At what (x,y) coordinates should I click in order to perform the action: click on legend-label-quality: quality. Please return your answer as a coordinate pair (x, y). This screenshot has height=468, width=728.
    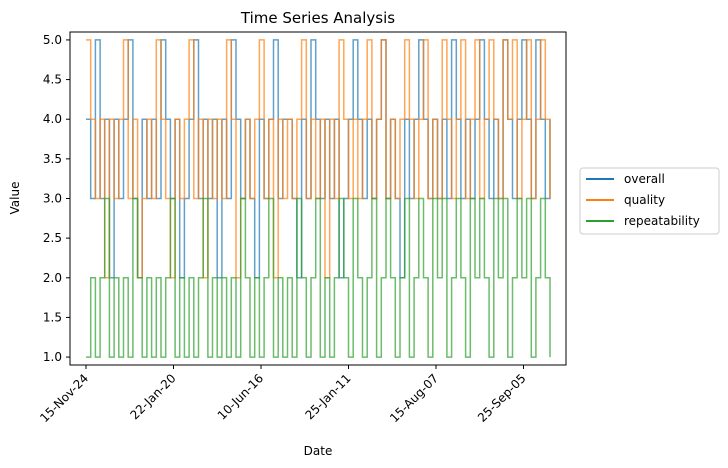
    Looking at the image, I should click on (644, 200).